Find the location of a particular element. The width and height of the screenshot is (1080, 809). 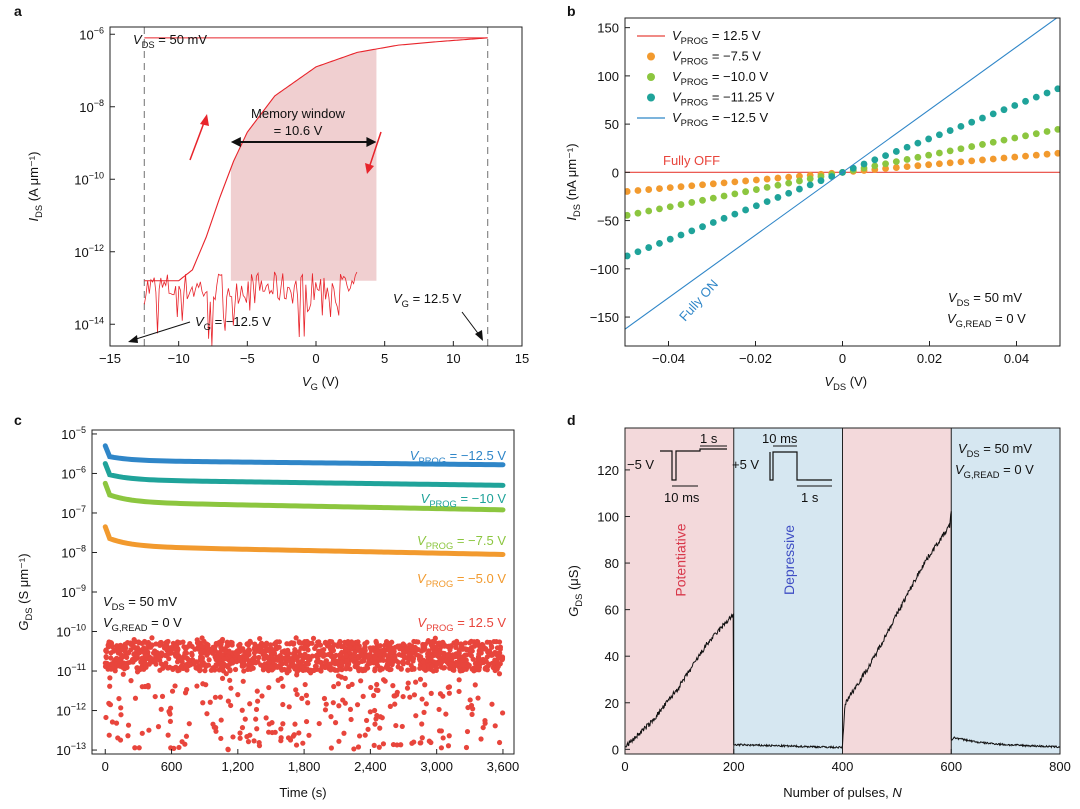

vg-neg-annotation: VG = −12.5 V is located at coordinates (233, 323).